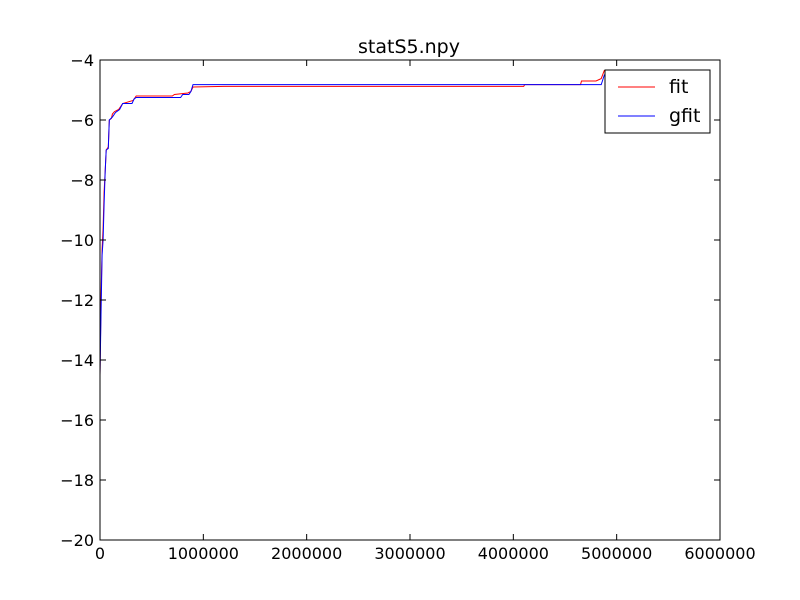 The image size is (800, 600). Describe the element at coordinates (100, 553) in the screenshot. I see `x-tick-label: 0` at that location.